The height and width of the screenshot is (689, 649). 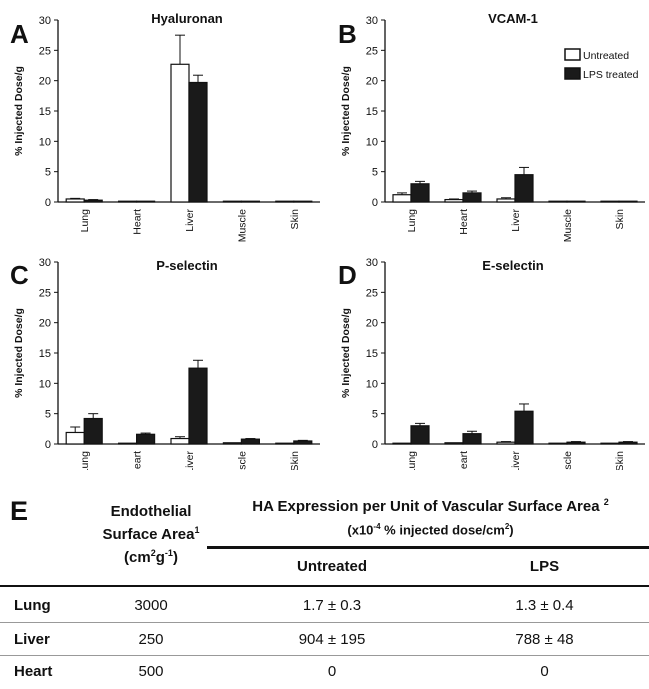 What do you see at coordinates (168, 553) in the screenshot?
I see `area-unit-sup2: -1` at bounding box center [168, 553].